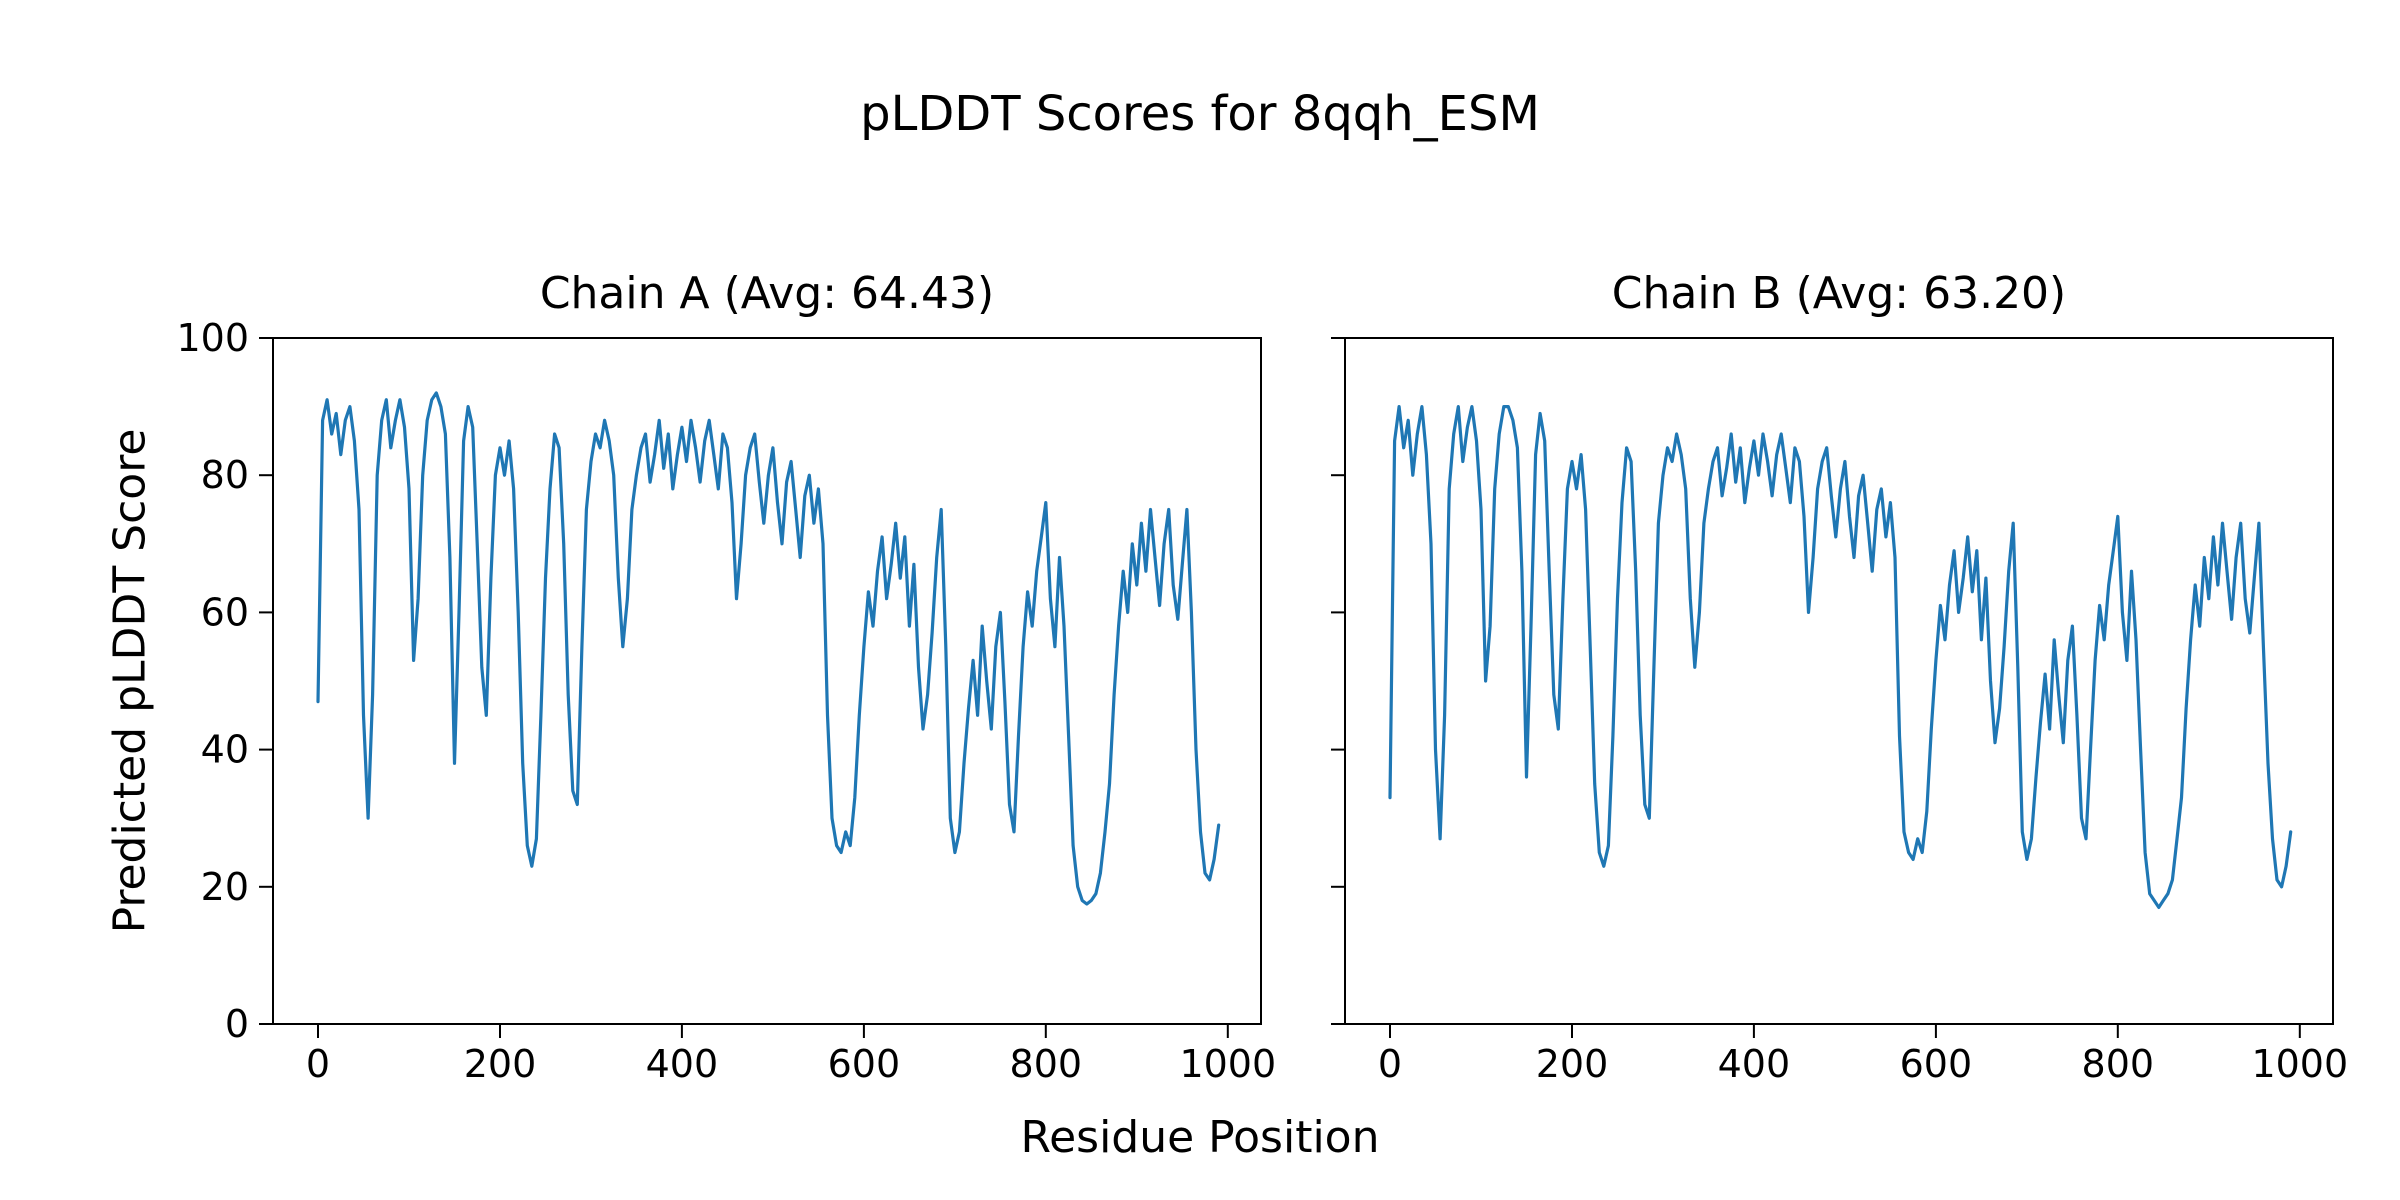  What do you see at coordinates (130, 681) in the screenshot?
I see `y-axis-label: Predicted pLDDT Score` at bounding box center [130, 681].